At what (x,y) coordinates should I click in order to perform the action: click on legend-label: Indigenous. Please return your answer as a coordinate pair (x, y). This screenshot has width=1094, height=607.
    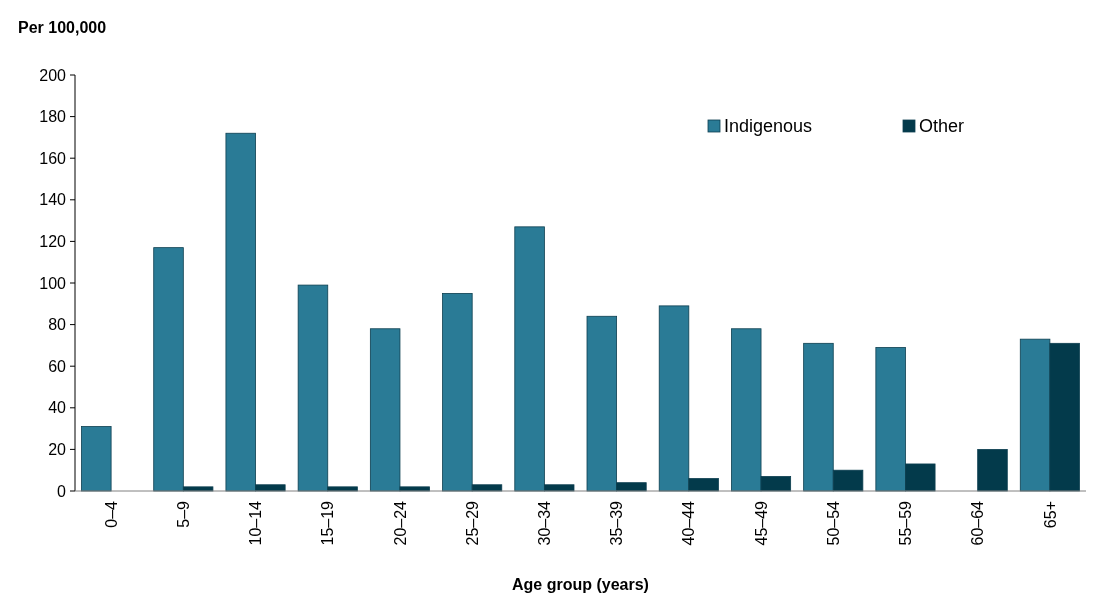
    Looking at the image, I should click on (768, 126).